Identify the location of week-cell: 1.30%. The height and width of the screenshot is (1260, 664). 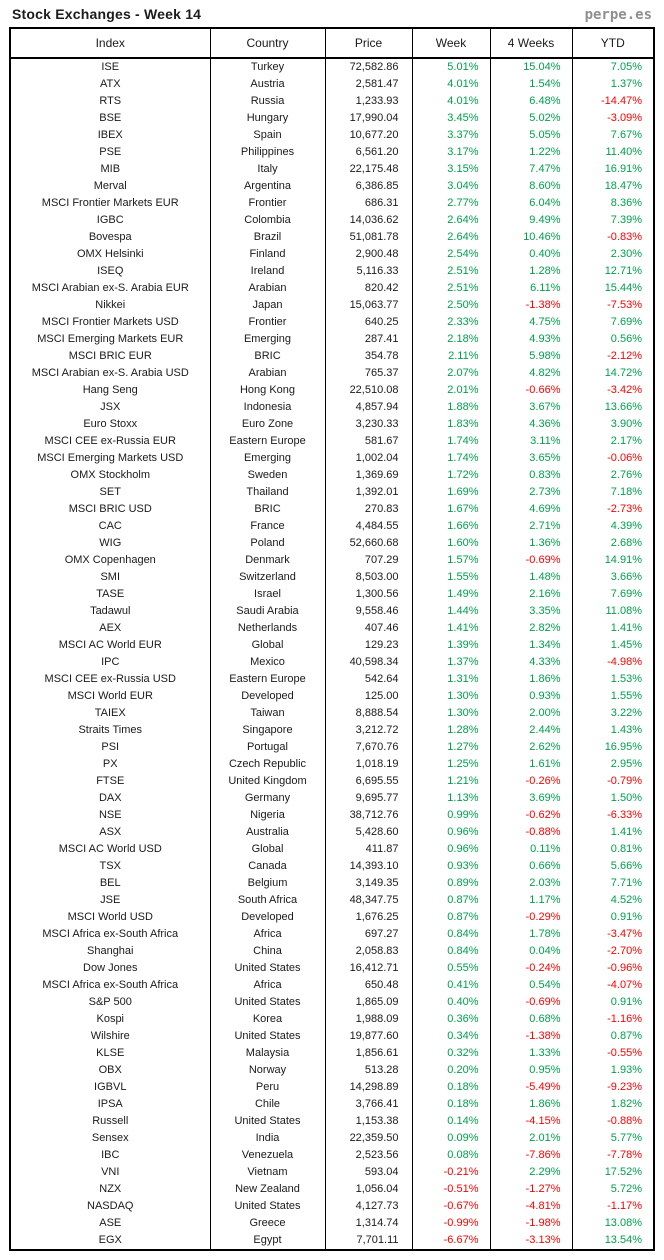
(451, 696).